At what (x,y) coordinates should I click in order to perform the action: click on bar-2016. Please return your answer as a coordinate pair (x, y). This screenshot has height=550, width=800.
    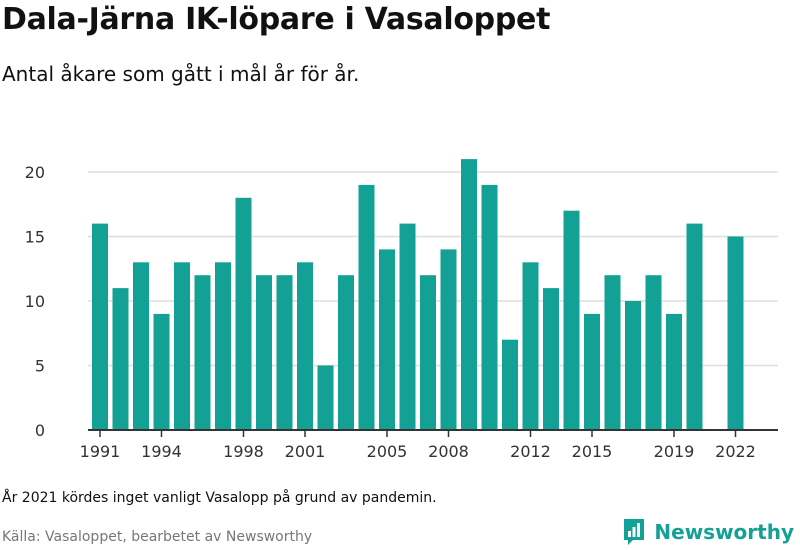
    Looking at the image, I should click on (612, 352).